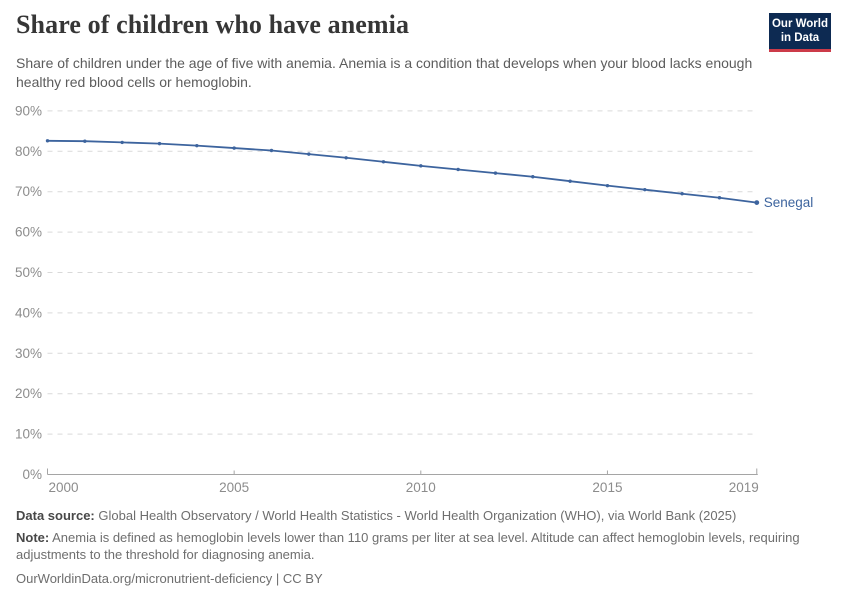  Describe the element at coordinates (28, 272) in the screenshot. I see `y-axis-tick-label: 50%` at that location.